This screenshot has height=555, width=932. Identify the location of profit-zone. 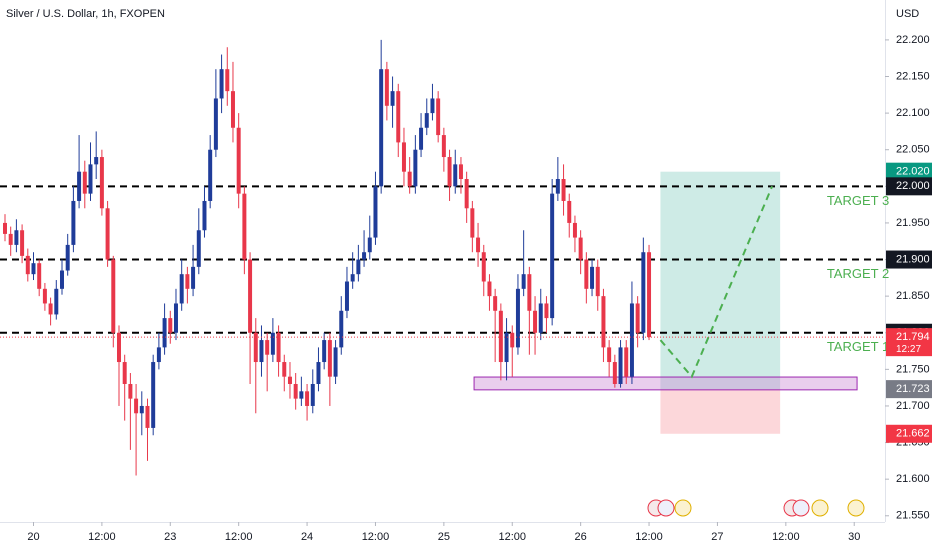
(720, 280).